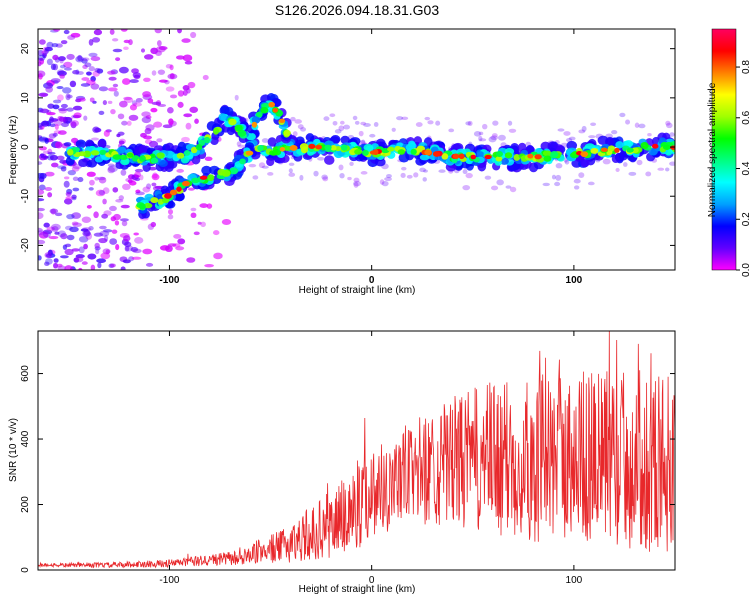 Image resolution: width=750 pixels, height=600 pixels. Describe the element at coordinates (745, 168) in the screenshot. I see `colorbar-tick-label: 0.4` at that location.